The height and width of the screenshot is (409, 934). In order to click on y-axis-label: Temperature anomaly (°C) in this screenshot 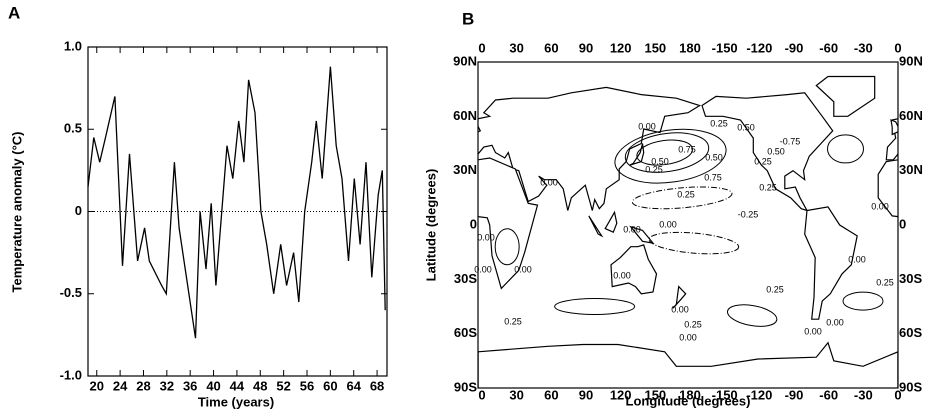, I will do `click(16, 212)`.